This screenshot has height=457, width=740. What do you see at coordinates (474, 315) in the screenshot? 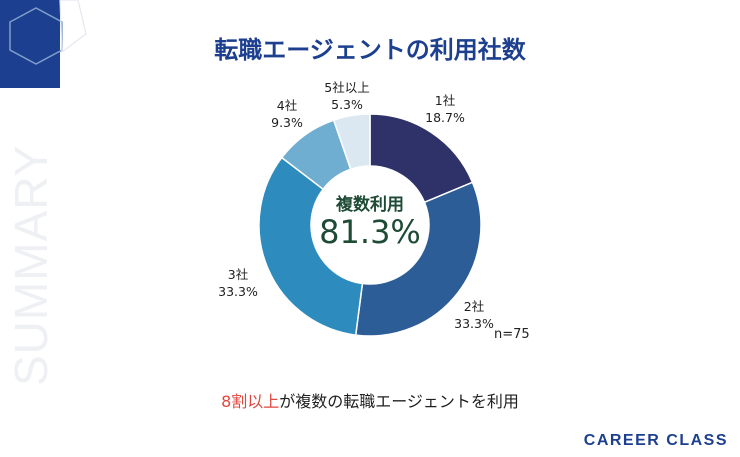
I see `slice-label-2: 2社 33.3%` at bounding box center [474, 315].